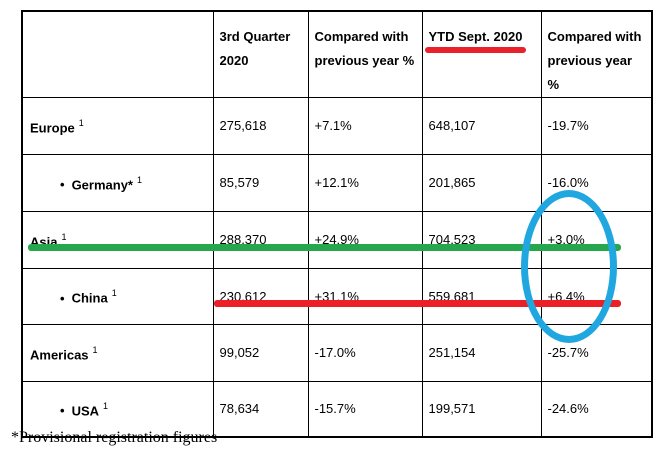  I want to click on row-label-china: • China 1, so click(117, 296).